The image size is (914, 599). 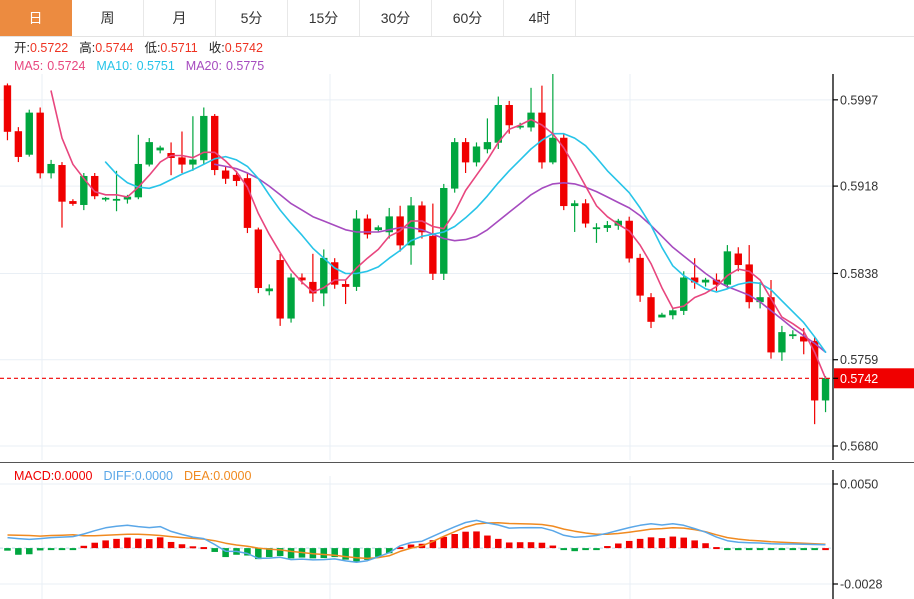 I want to click on price-tick-label: 0.5680, so click(x=859, y=447).